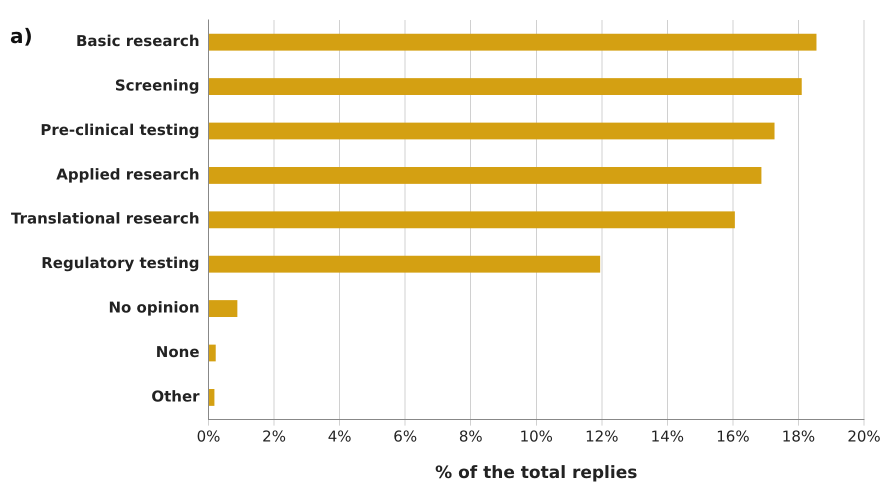  I want to click on y-tick-label: Translational research, so click(105, 219).